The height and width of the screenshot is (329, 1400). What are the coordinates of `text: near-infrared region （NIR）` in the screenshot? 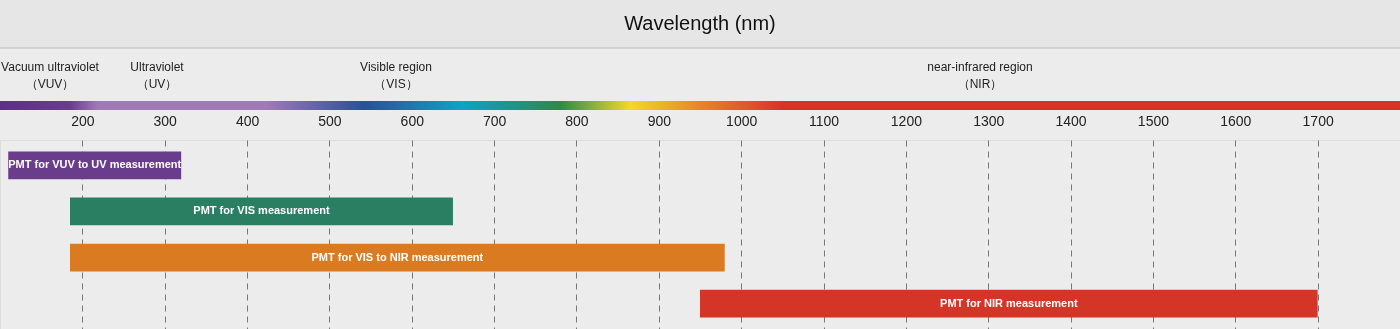 It's located at (980, 75).